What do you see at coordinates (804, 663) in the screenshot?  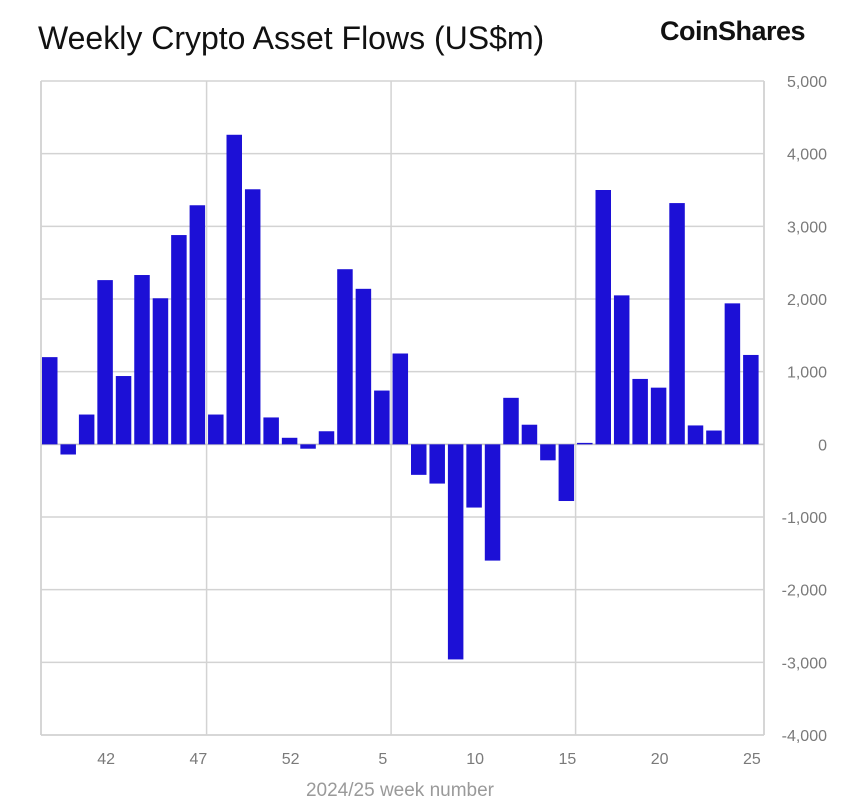 I see `y-tick-label: -3,000` at bounding box center [804, 663].